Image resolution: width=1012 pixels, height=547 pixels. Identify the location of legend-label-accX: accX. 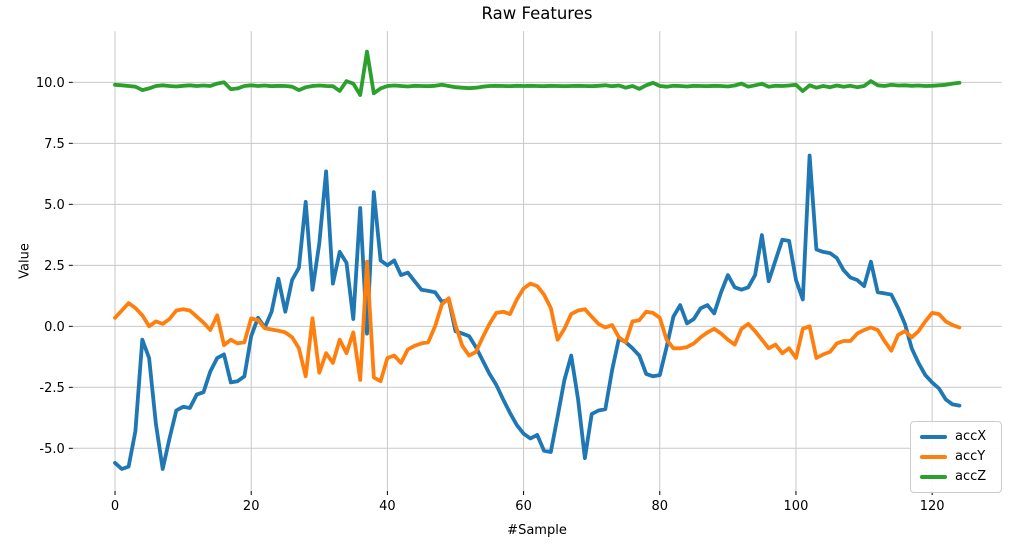
(971, 436).